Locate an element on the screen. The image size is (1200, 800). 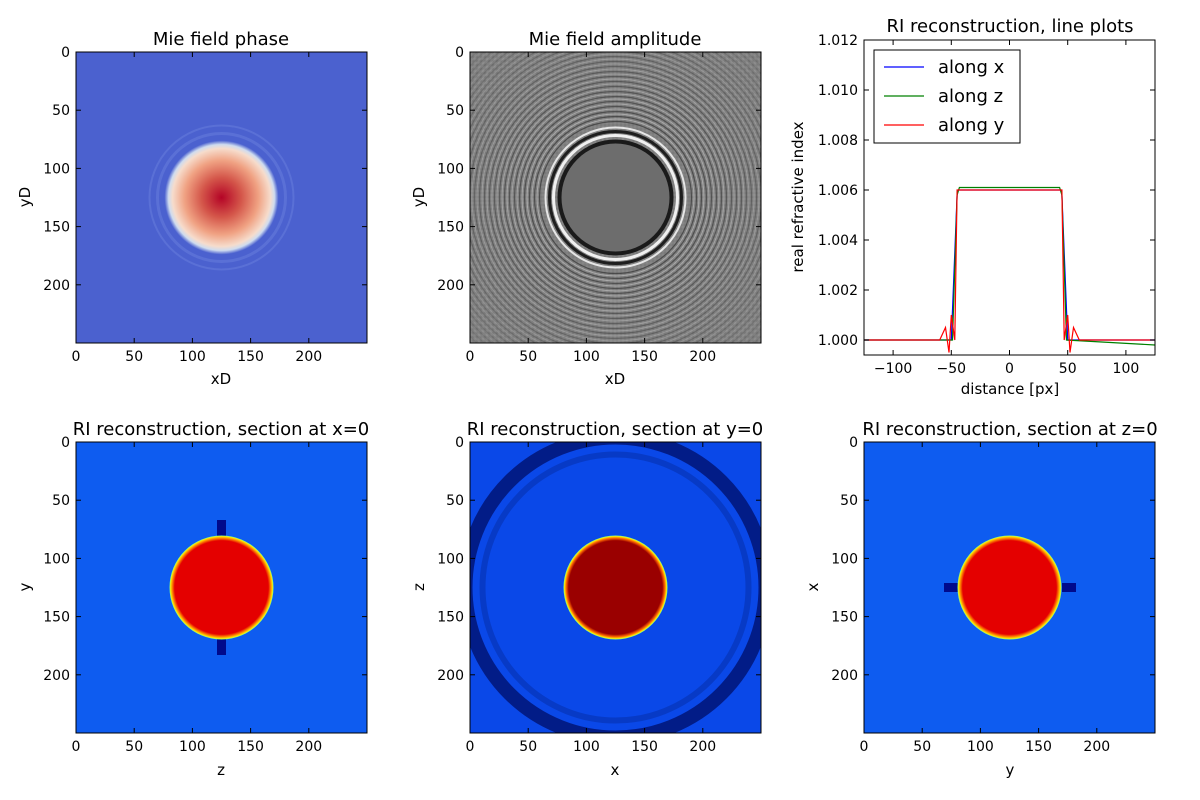
ri-z0-frame is located at coordinates (1009, 587).